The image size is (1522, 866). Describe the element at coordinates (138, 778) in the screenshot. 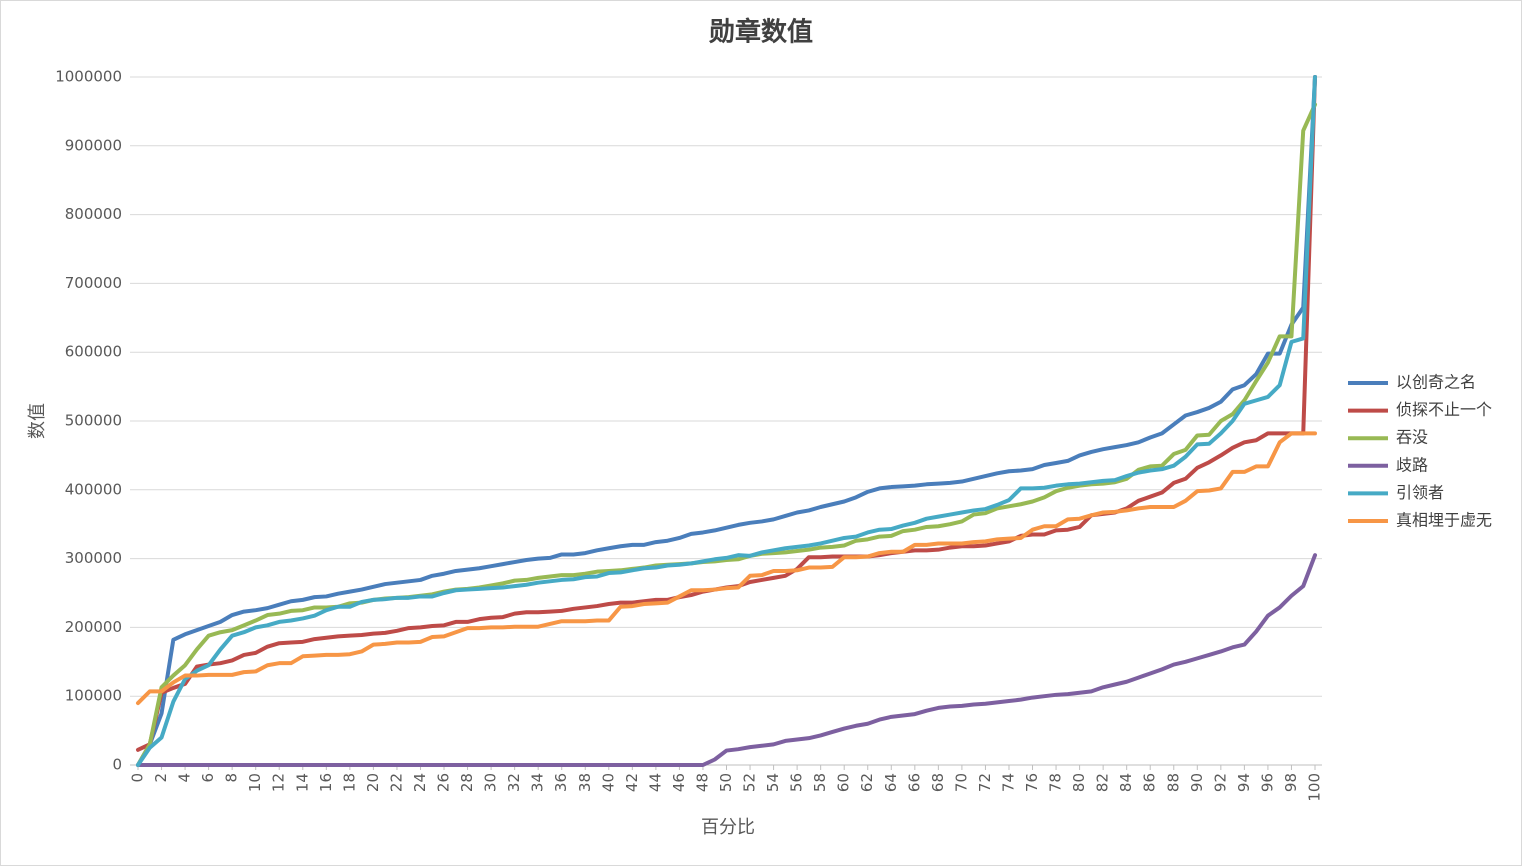

I see `x-tick-label: 0` at that location.